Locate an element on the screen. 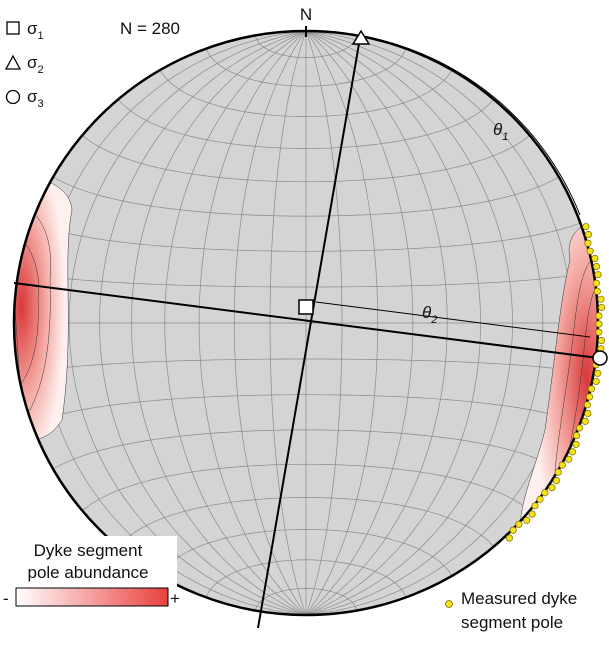 The image size is (609, 653). theta1-label: θ1 is located at coordinates (500, 131).